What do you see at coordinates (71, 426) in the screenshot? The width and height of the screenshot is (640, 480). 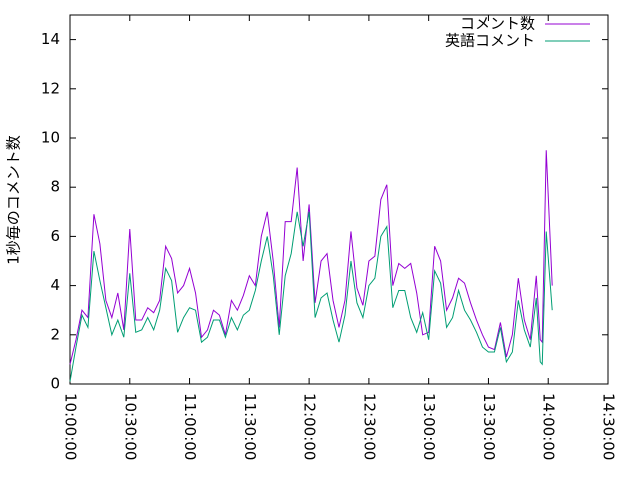 I see `x-tick-label: 10:00:00` at bounding box center [71, 426].